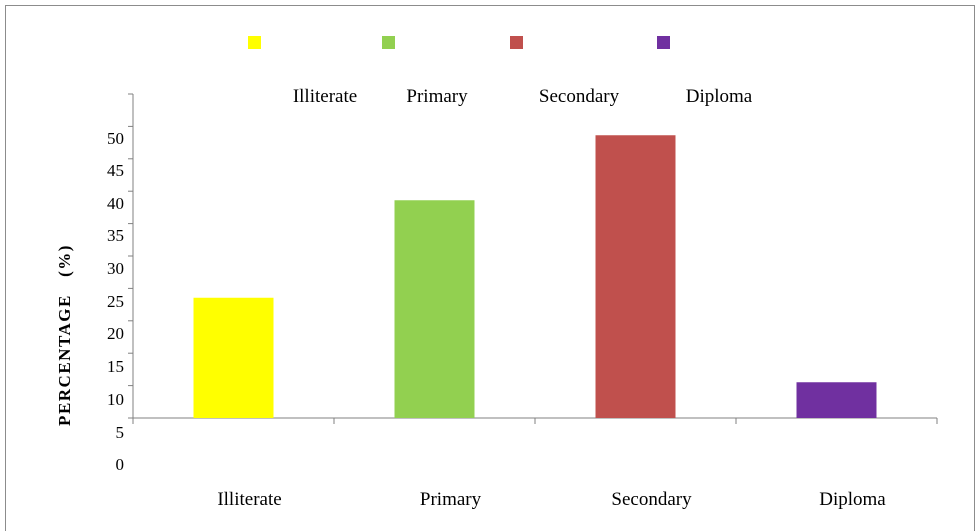  Describe the element at coordinates (579, 96) in the screenshot. I see `legend-label: Secondary` at that location.